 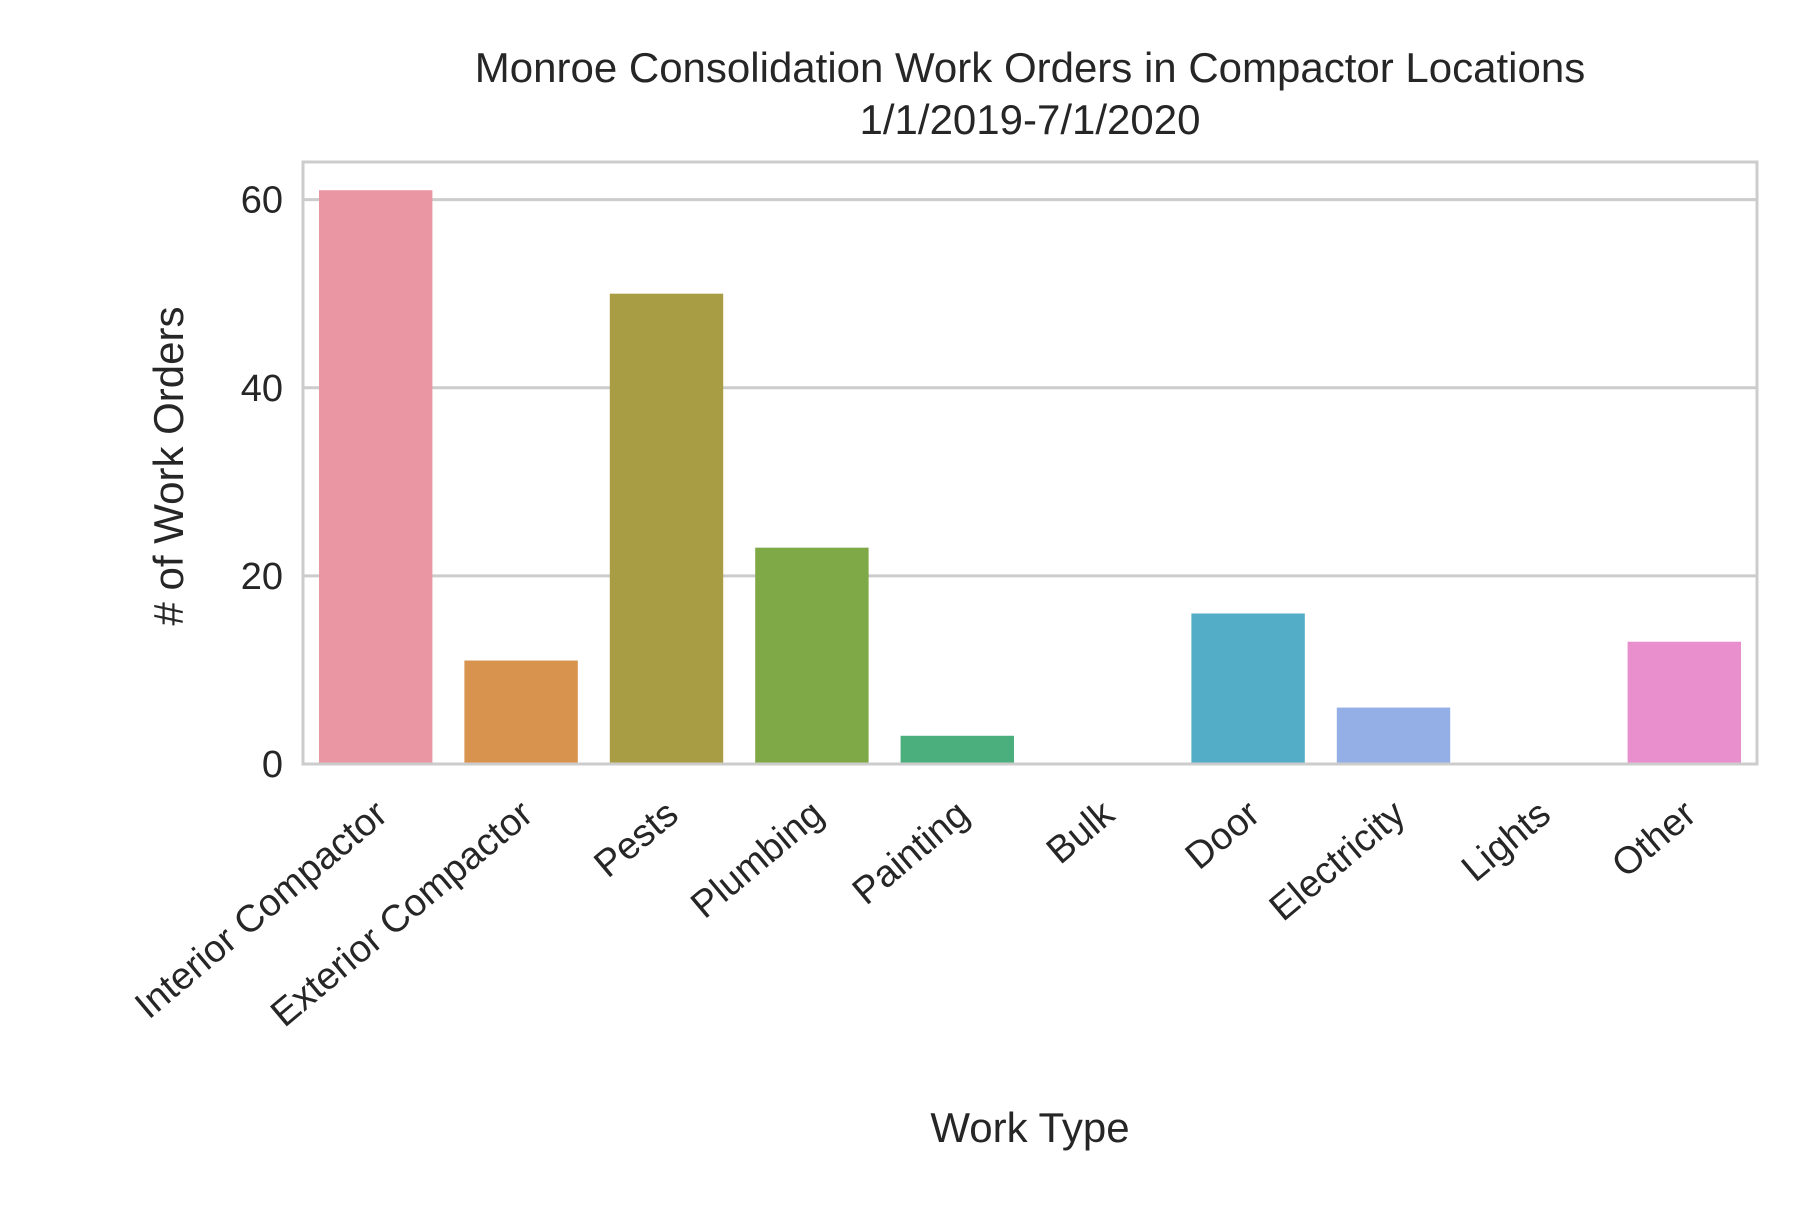 I want to click on y-axis-ticks: 0 20 40 60, so click(x=262, y=483).